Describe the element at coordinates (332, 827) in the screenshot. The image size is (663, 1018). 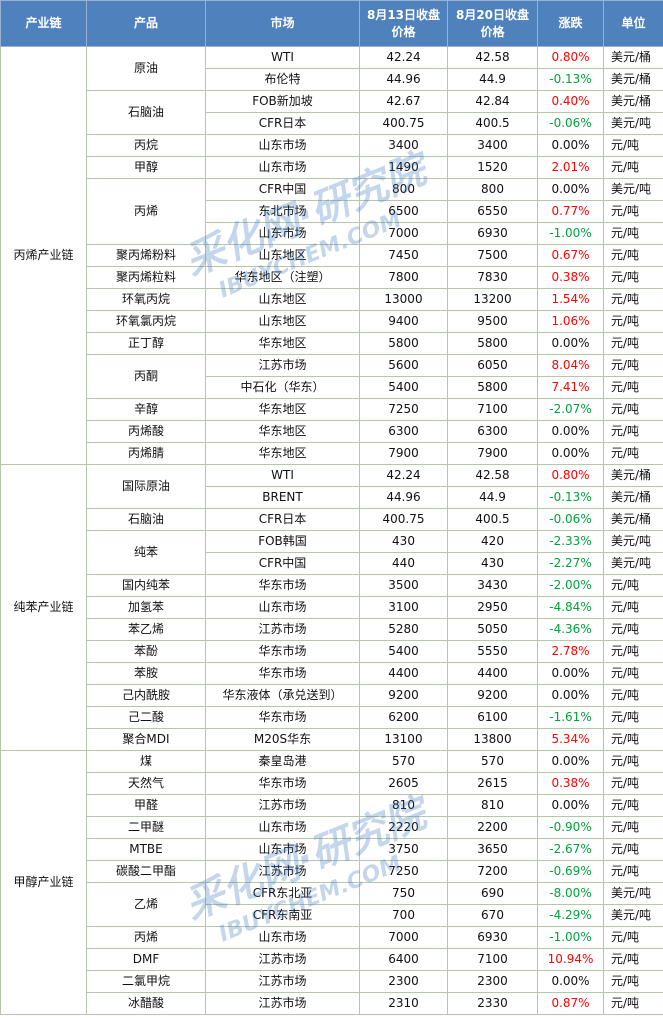
I see `table-row: 二甲醚 山东市场 2220 2200 -0.90% 元/吨` at that location.